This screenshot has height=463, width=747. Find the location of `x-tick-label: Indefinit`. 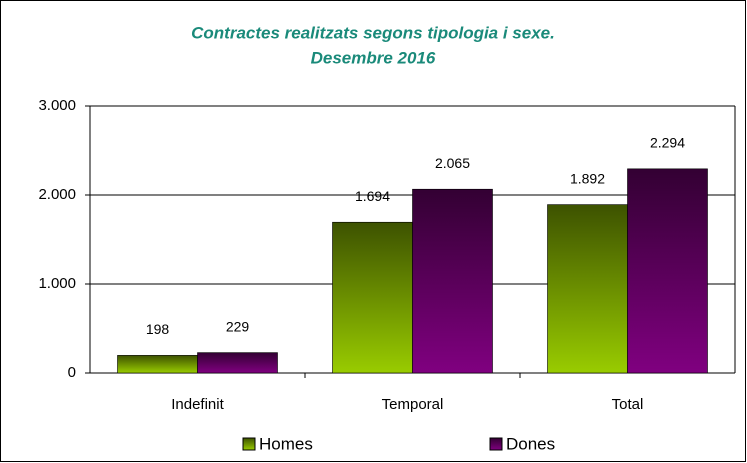

x-tick-label: Indefinit is located at coordinates (197, 404).